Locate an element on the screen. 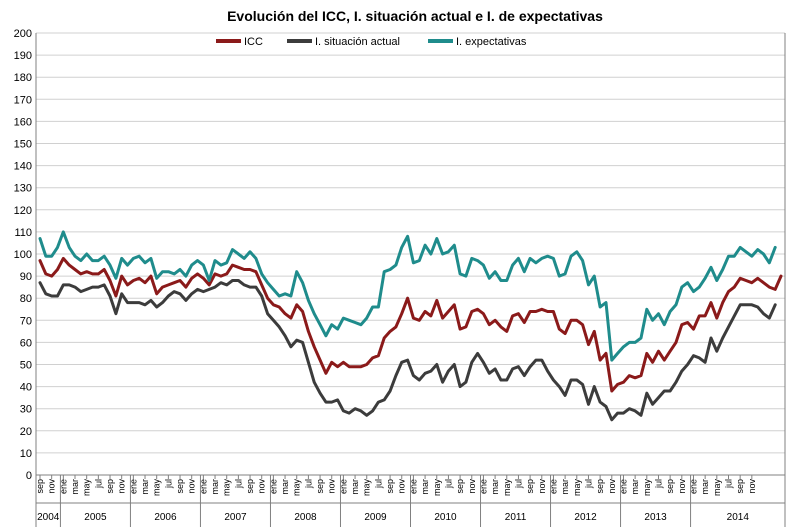 The image size is (790, 532). y-tick-label: 0 is located at coordinates (29, 476).